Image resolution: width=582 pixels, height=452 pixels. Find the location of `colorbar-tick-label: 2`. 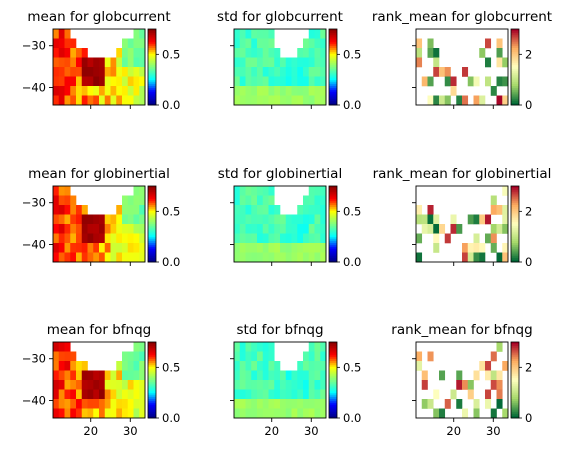

colorbar-tick-label: 2 is located at coordinates (528, 54).